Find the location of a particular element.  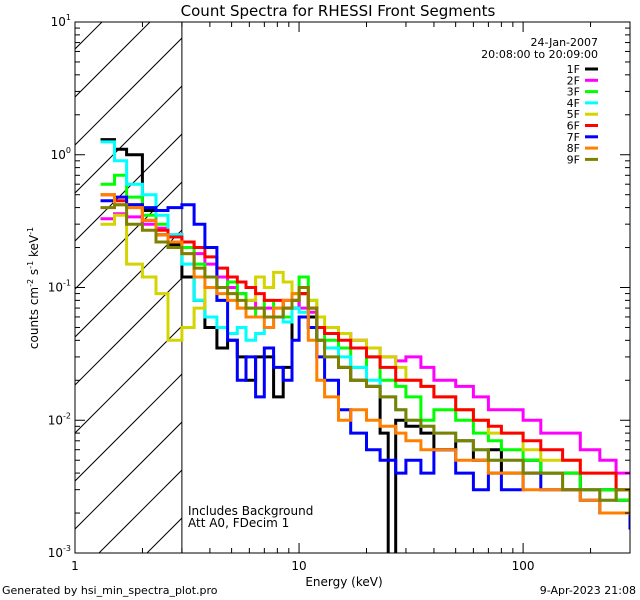

y-tick-label: 10⁻³ is located at coordinates (59, 552).